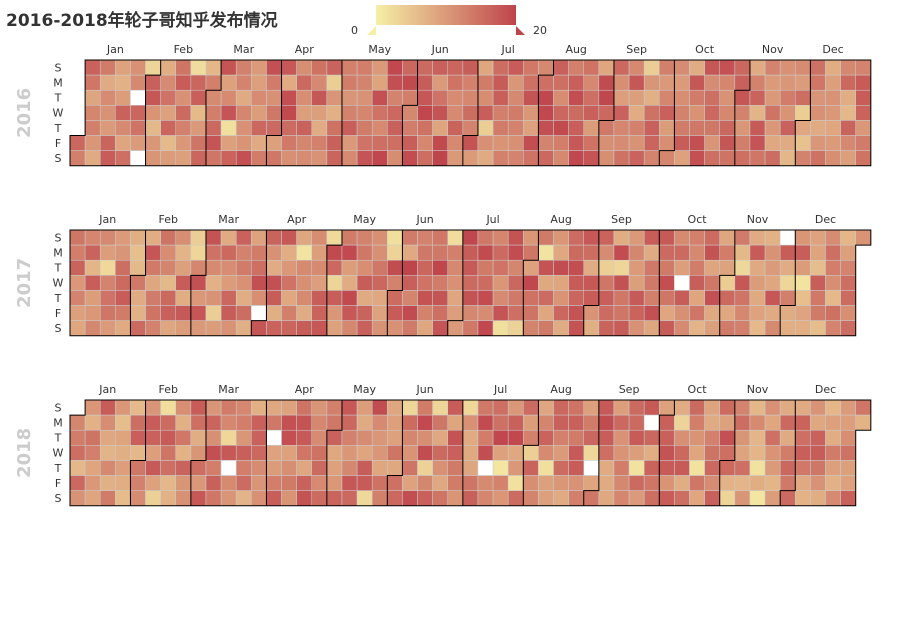 The image size is (898, 632). I want to click on day-of-week-label: S, so click(58, 328).